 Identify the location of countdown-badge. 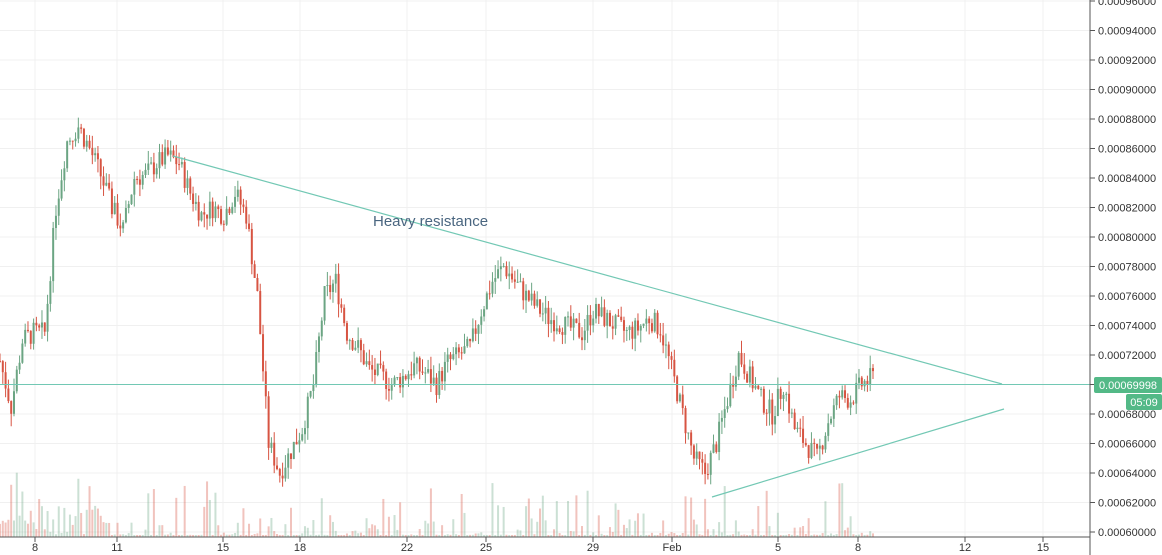
(1144, 402).